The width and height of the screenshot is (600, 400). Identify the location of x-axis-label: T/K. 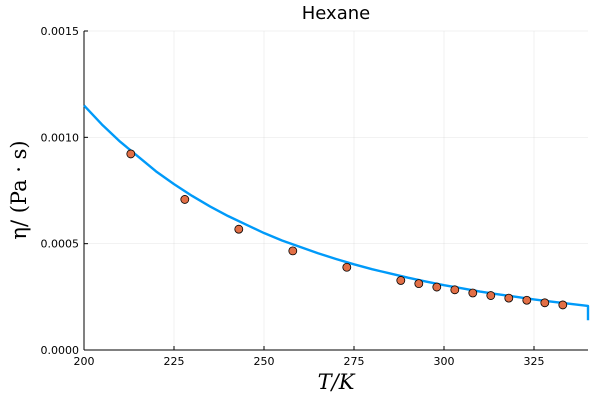
(337, 382).